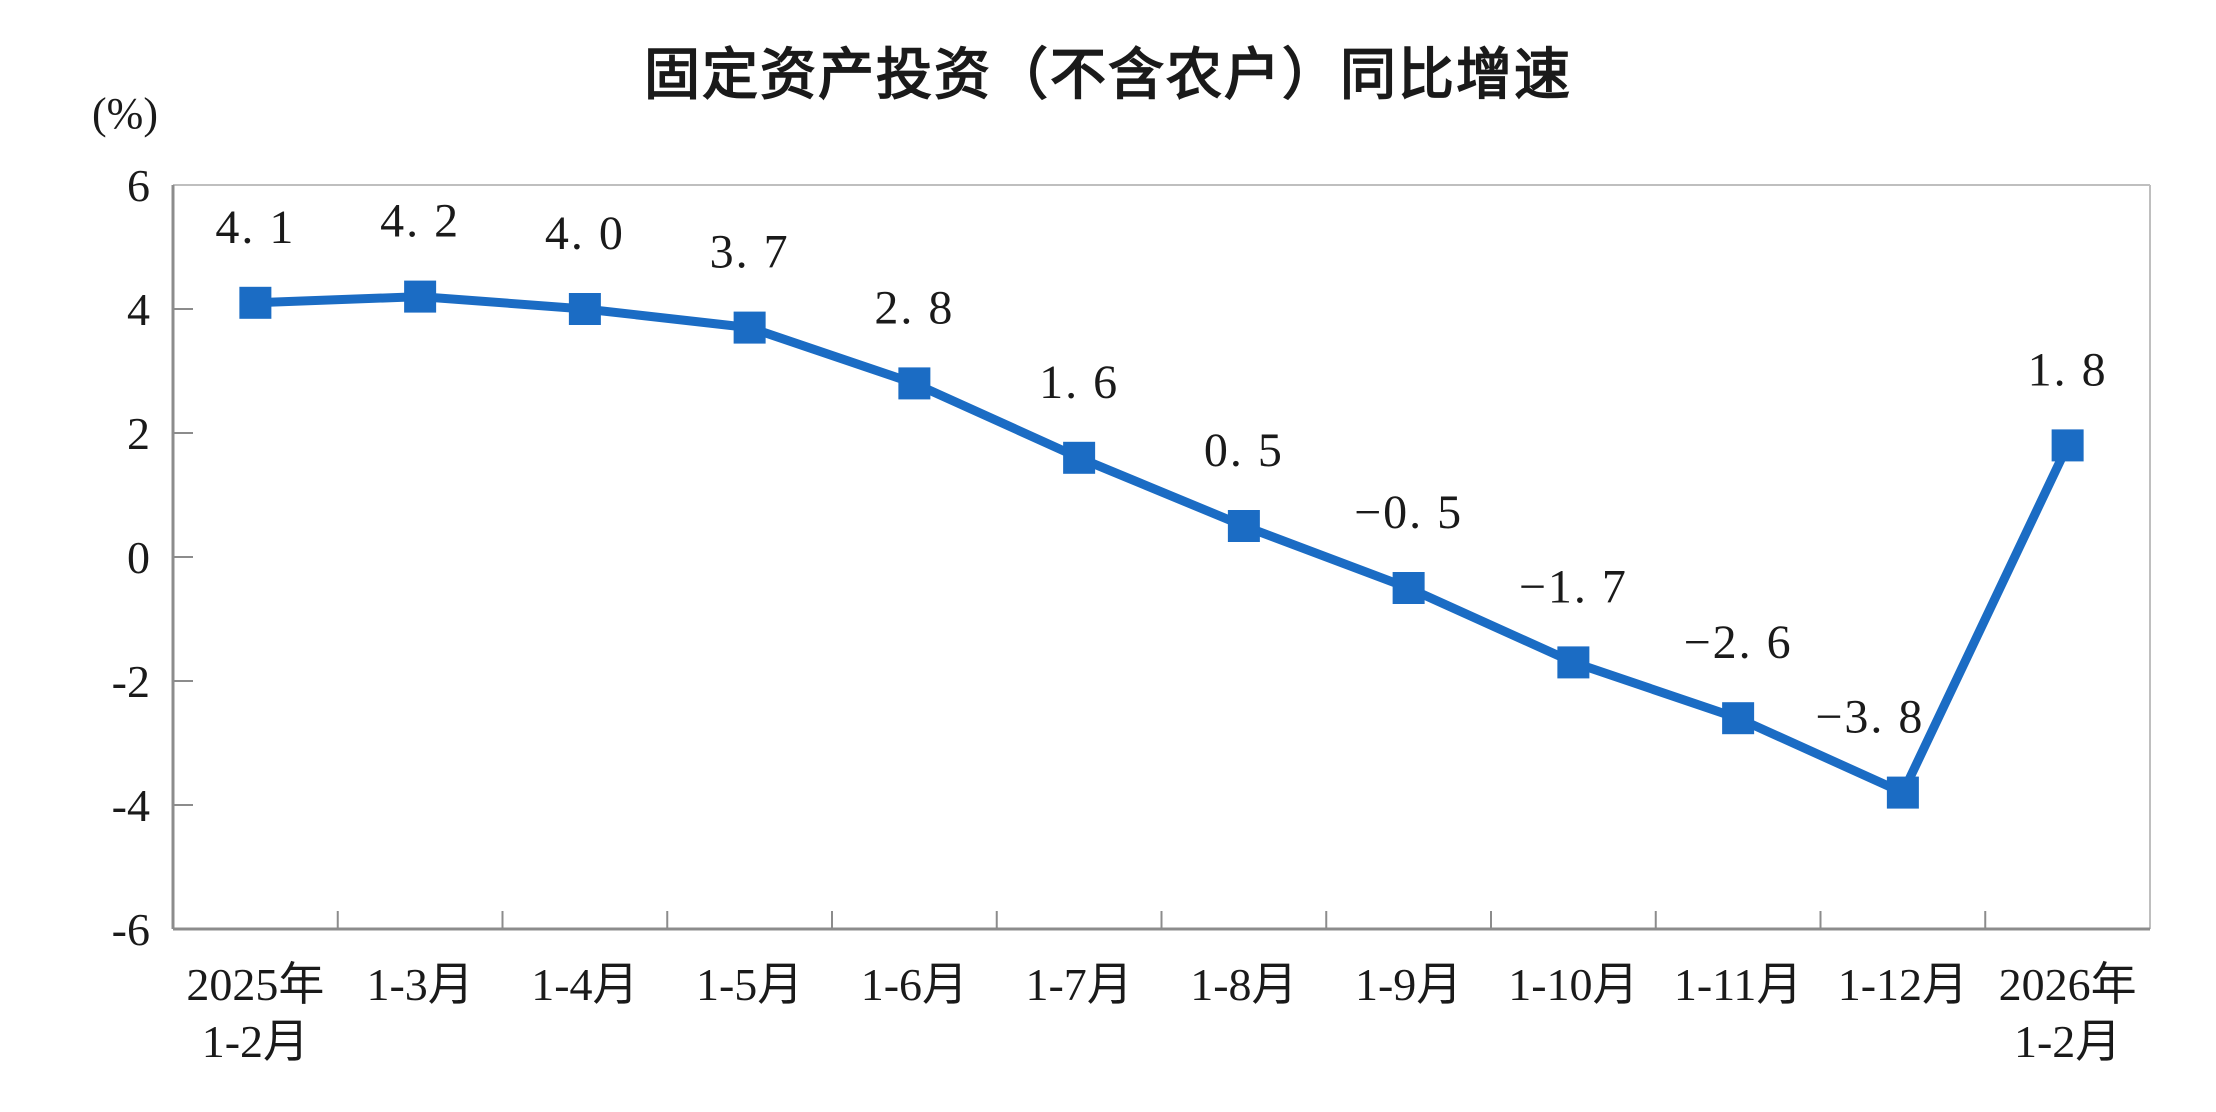  I want to click on x-axis-label: 1-8月, so click(1243, 984).